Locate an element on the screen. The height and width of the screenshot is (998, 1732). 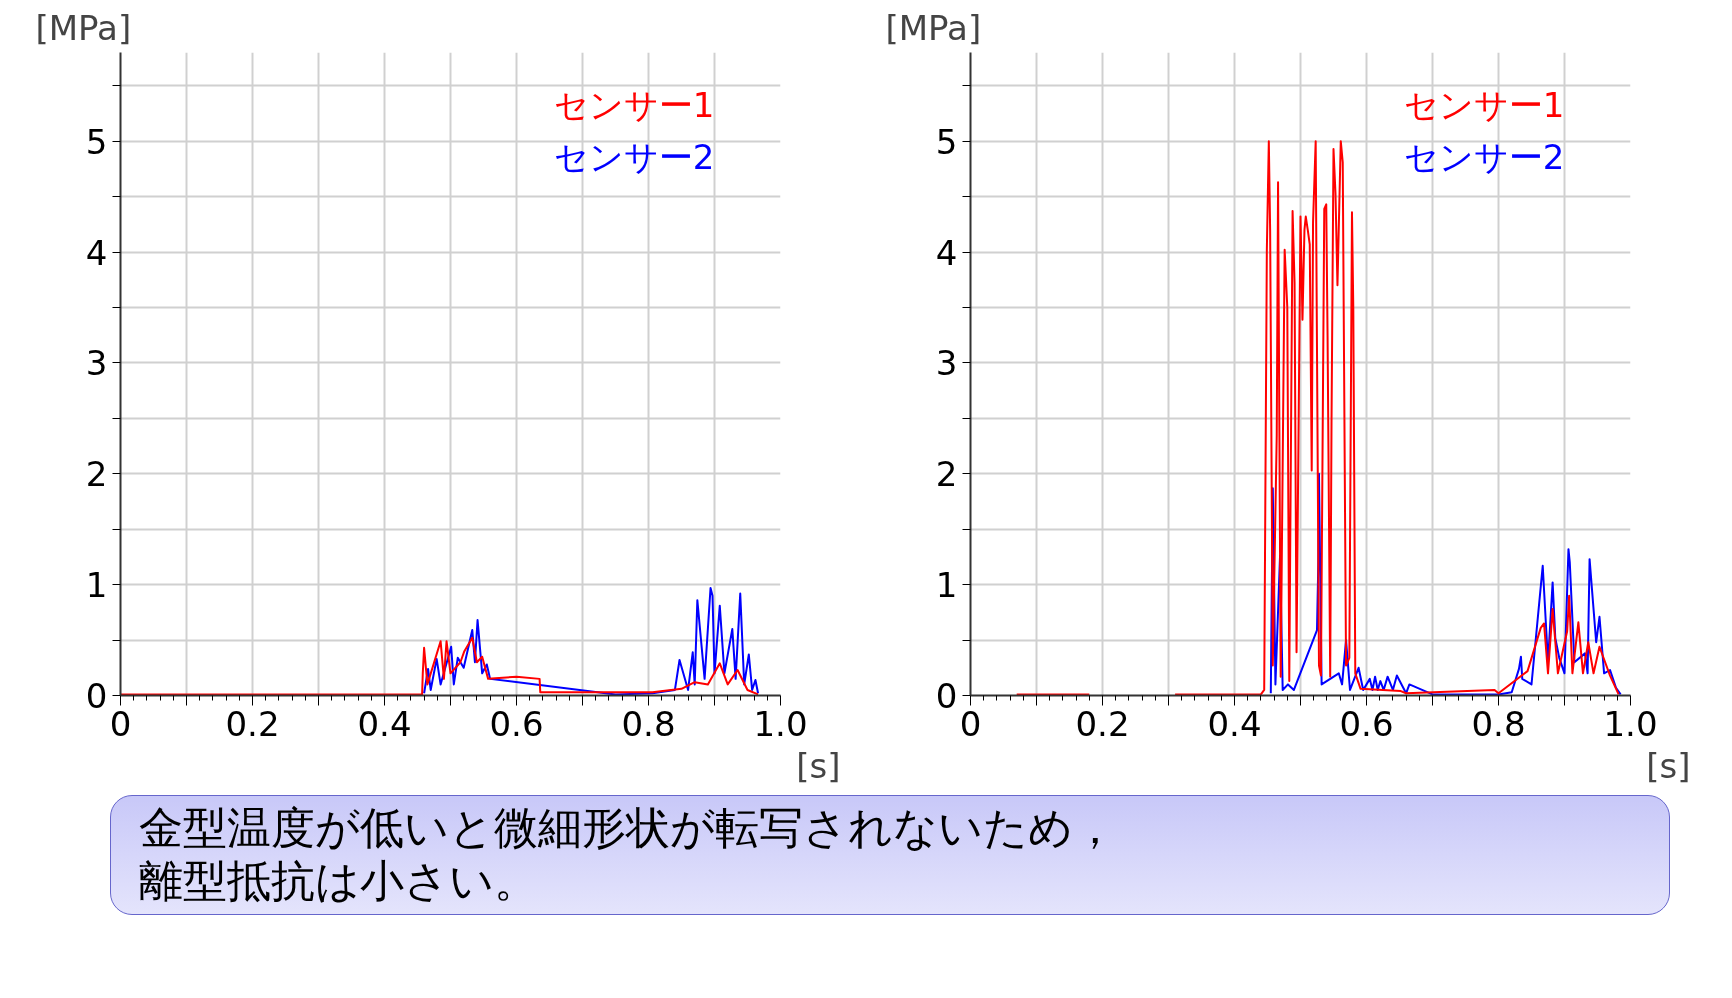
text: 金型温度が低いと微細形状が転写されないため，離型抵抗は小さい。 is located at coordinates (628, 855).